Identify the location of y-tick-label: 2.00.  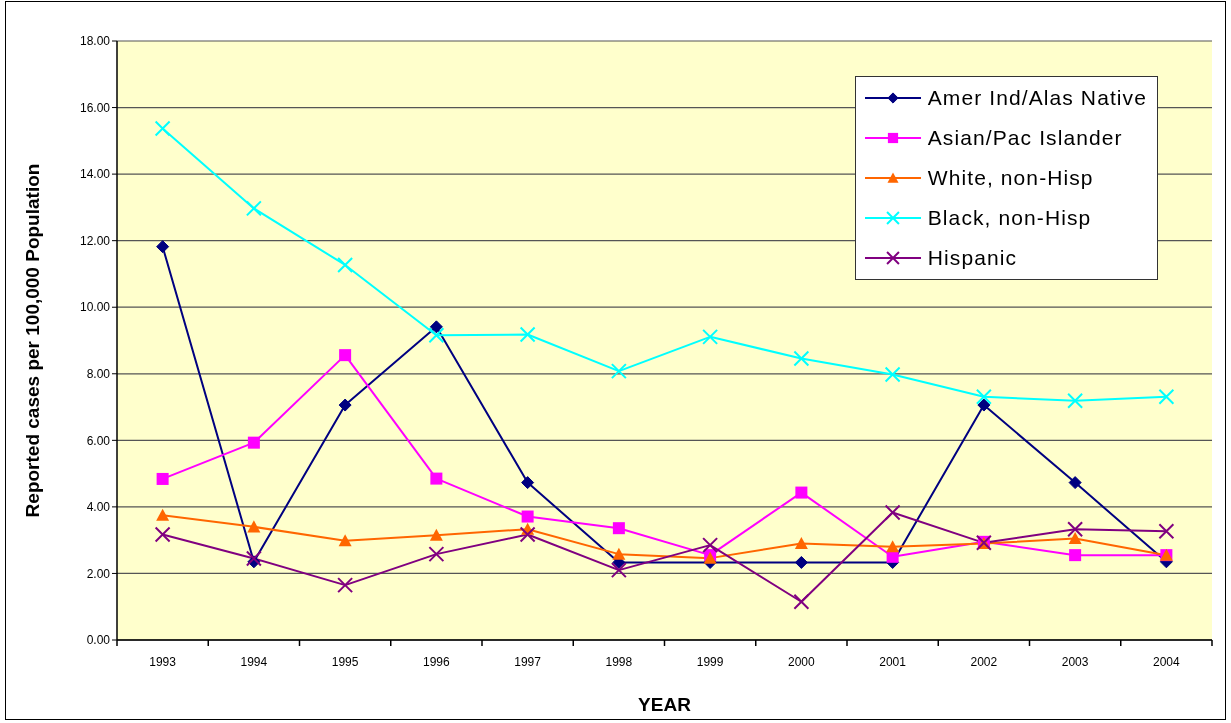
(98, 573).